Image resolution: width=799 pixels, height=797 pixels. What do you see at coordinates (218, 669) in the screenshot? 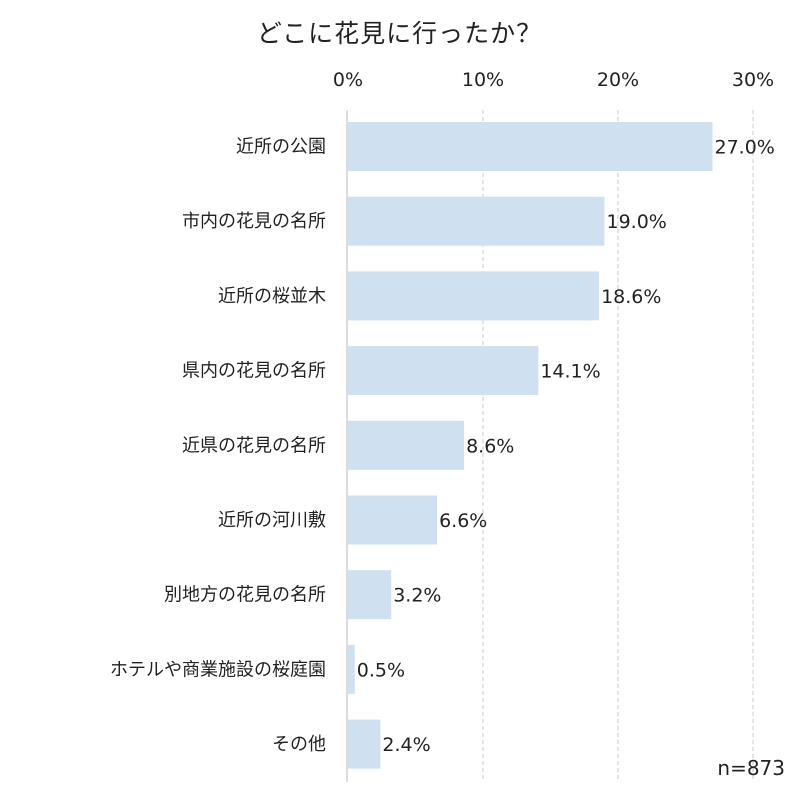
I see `category-label: ホテルや商業施設の桜庭園` at bounding box center [218, 669].